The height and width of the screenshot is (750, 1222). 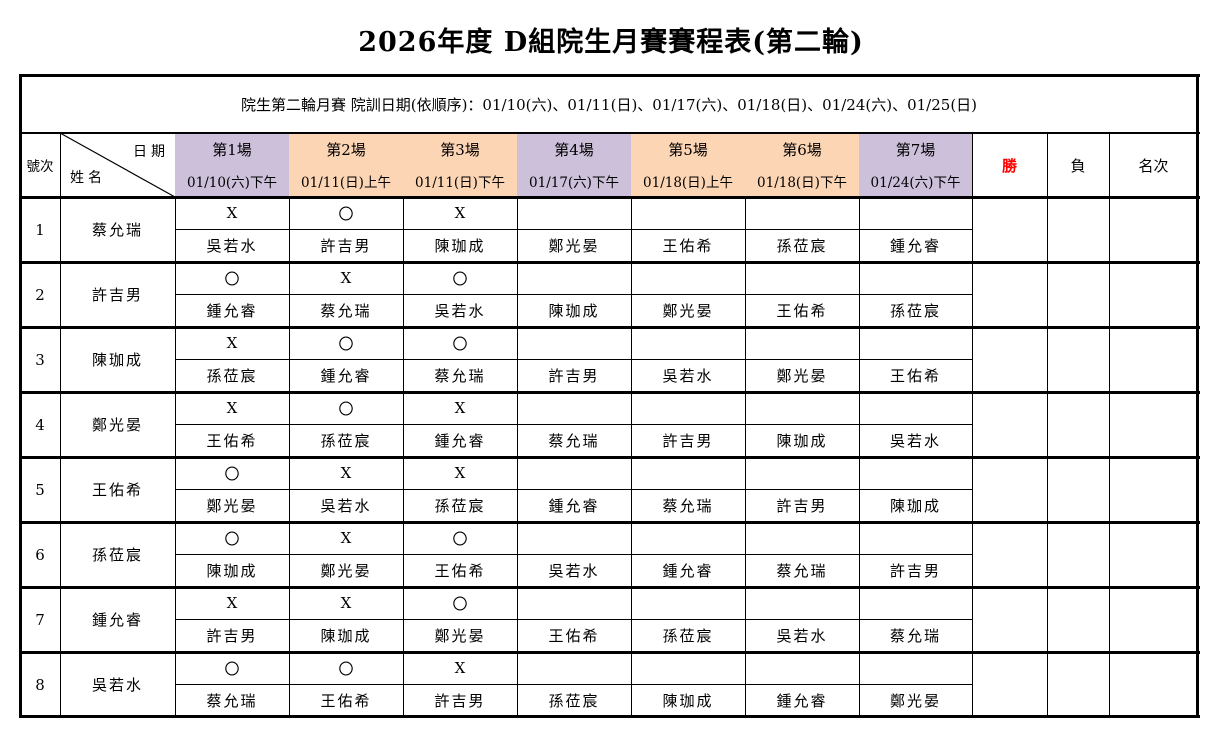 What do you see at coordinates (1078, 165) in the screenshot?
I see `header-losses: 負` at bounding box center [1078, 165].